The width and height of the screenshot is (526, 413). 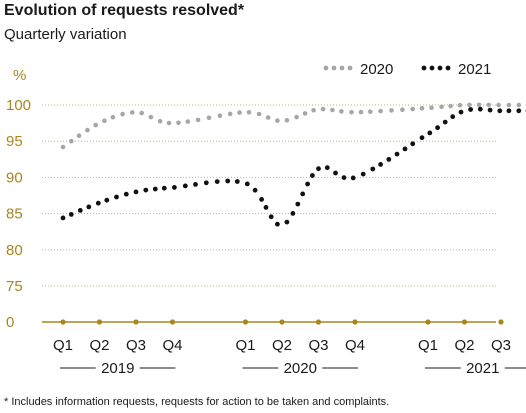 I want to click on legend: 2020 2021, so click(x=407, y=69).